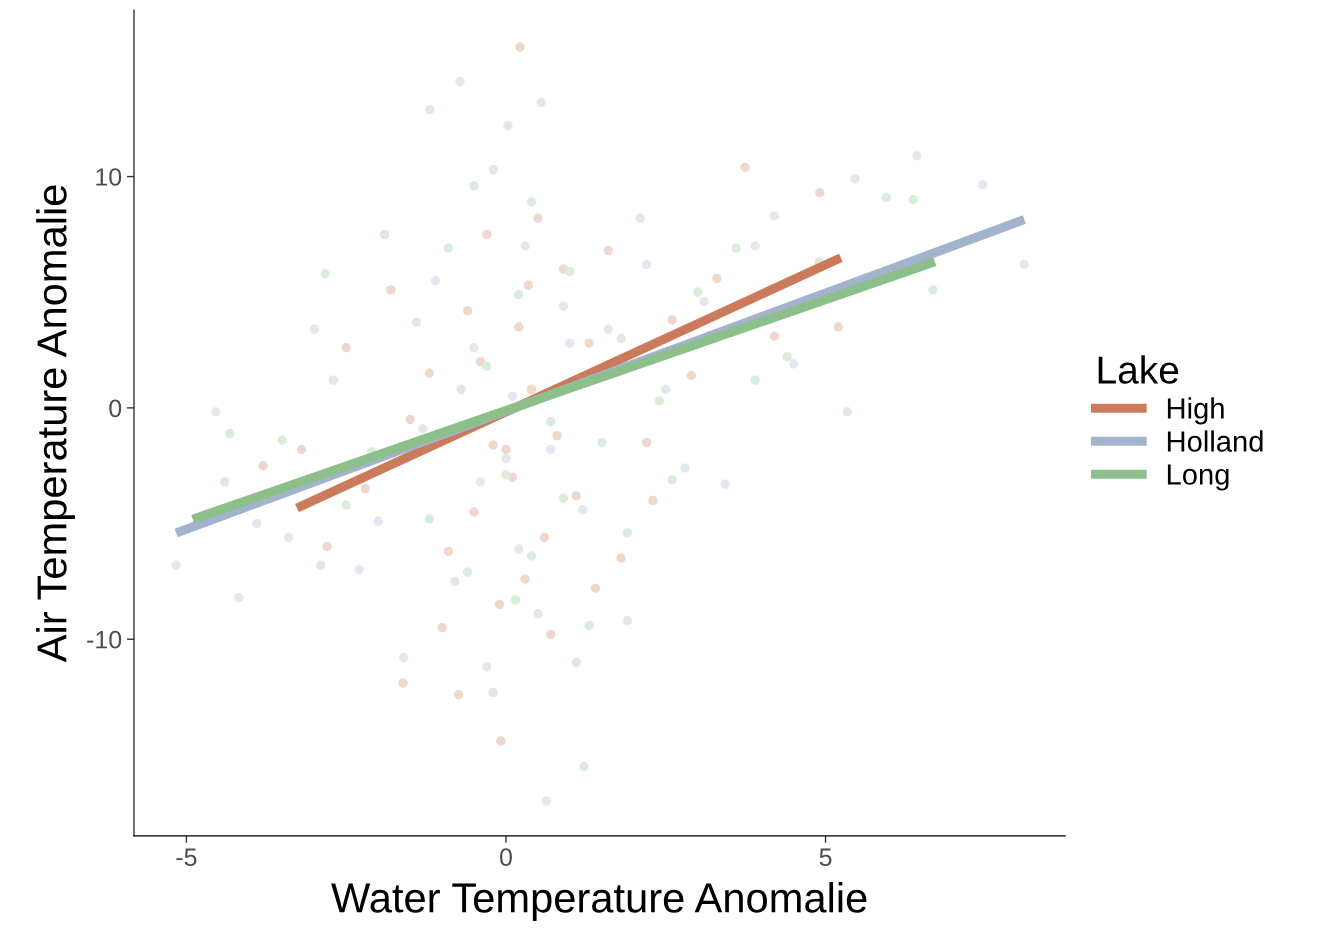  What do you see at coordinates (186, 857) in the screenshot?
I see `x-tick-label: -5` at bounding box center [186, 857].